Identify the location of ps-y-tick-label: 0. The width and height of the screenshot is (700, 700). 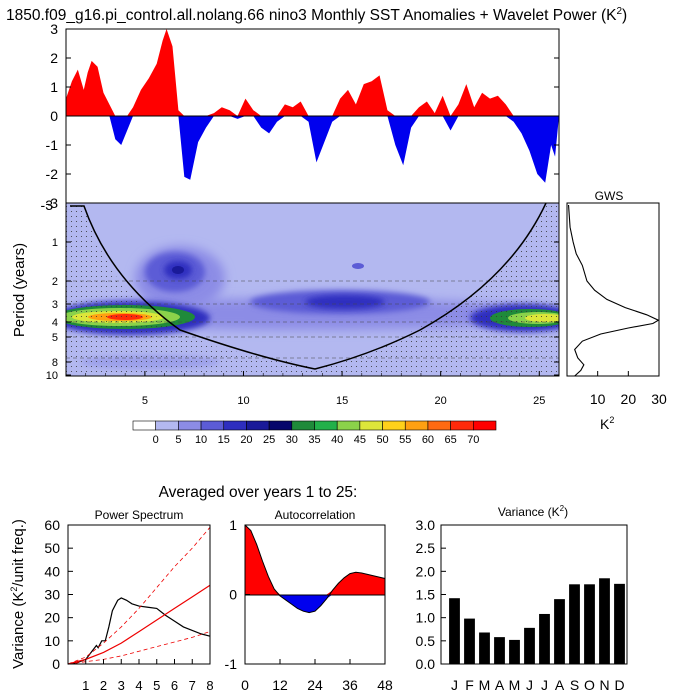
(56, 664).